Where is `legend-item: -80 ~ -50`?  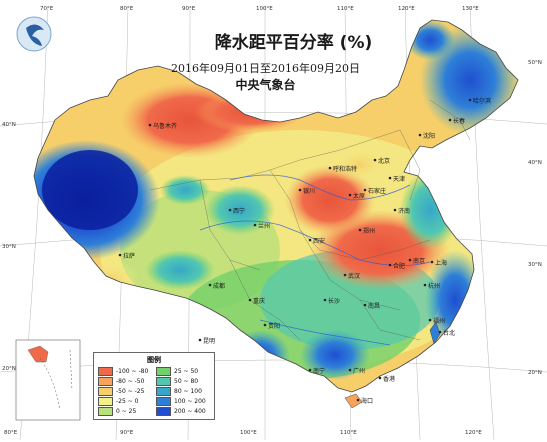 legend-item: -80 ~ -50 is located at coordinates (121, 381).